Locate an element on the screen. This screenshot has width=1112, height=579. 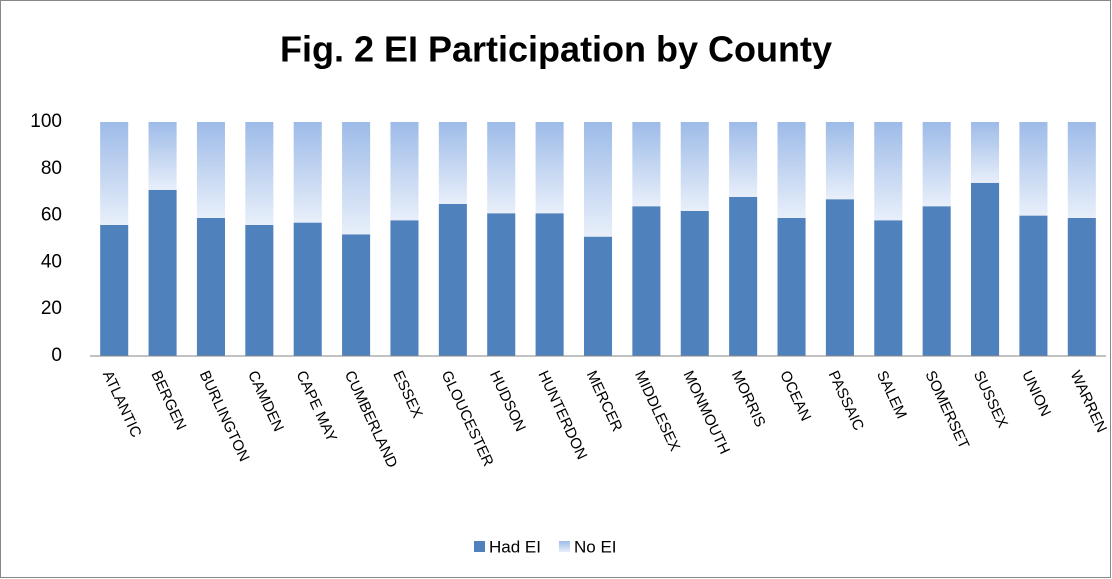
y-tick-label: 80 is located at coordinates (51, 168).